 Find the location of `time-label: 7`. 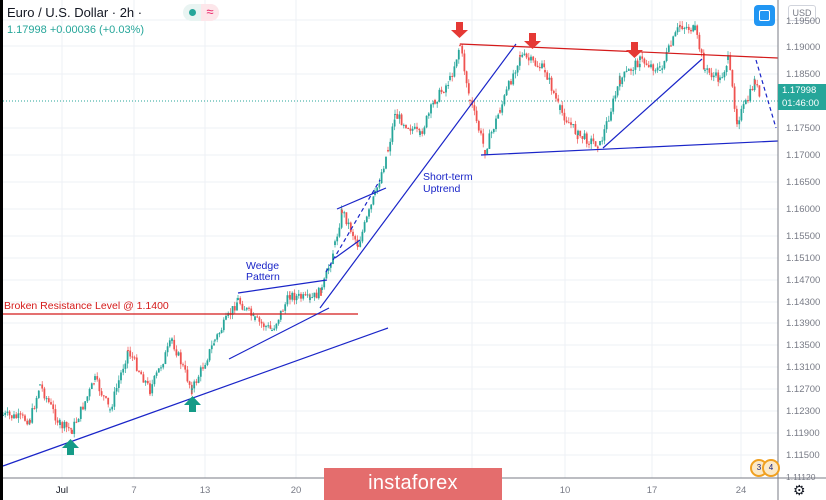

time-label: 7 is located at coordinates (134, 490).